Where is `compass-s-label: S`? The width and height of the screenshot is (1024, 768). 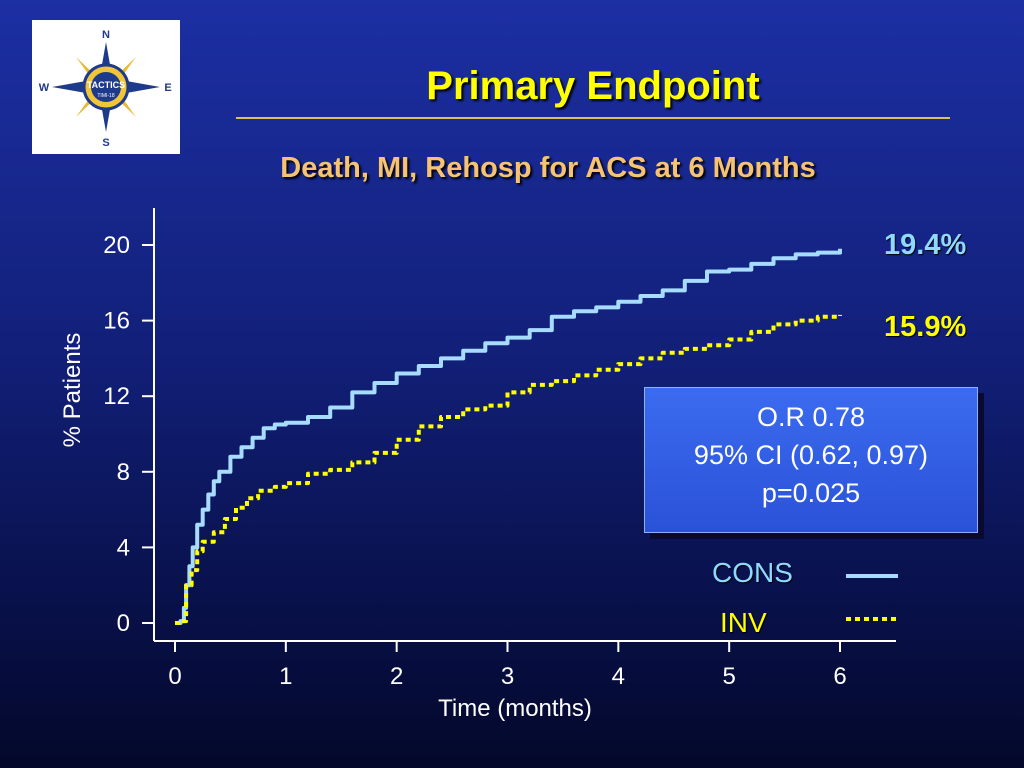
compass-s-label: S is located at coordinates (105, 143).